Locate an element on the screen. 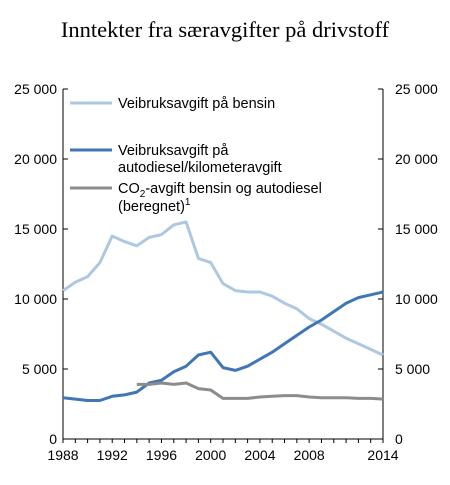  y-tick-label-left: 5 000 is located at coordinates (39, 369).